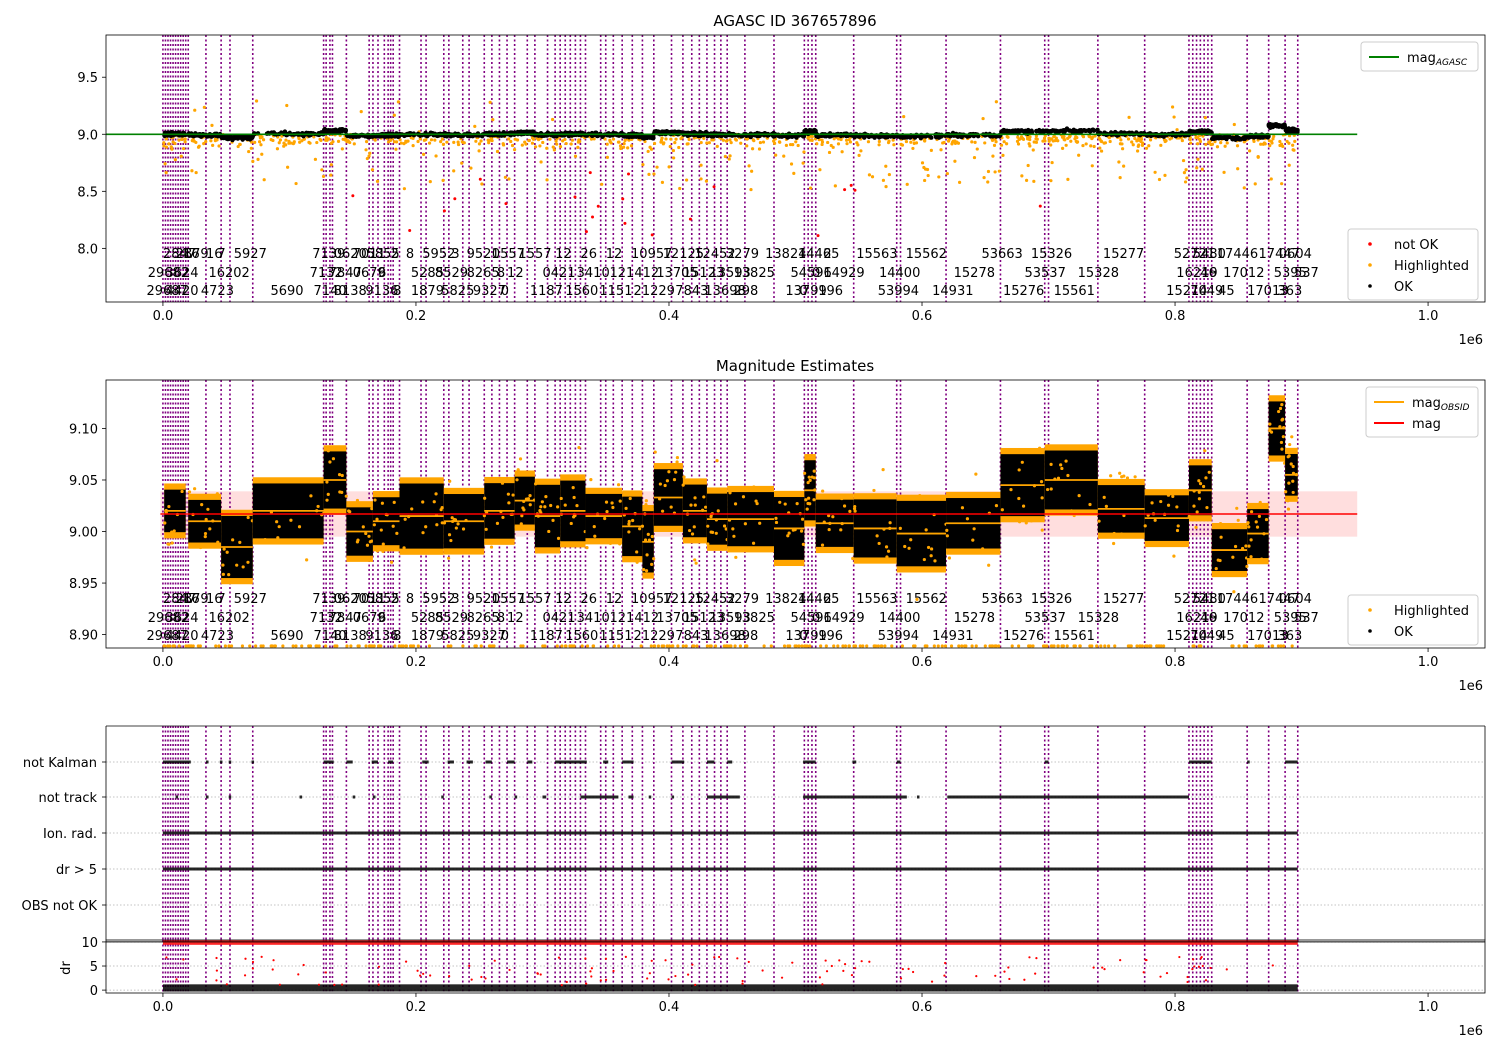 The height and width of the screenshot is (1050, 1500). What do you see at coordinates (427, 273) in the screenshot?
I see `obsid-label: 5285` at bounding box center [427, 273].